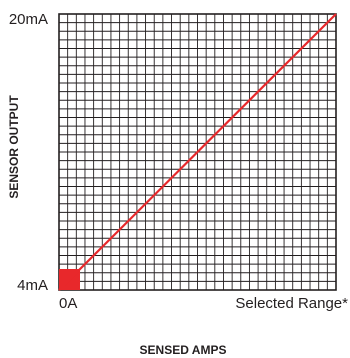 Image resolution: width=350 pixels, height=358 pixels. I want to click on x-axis-title: SENSED AMPS, so click(183, 350).